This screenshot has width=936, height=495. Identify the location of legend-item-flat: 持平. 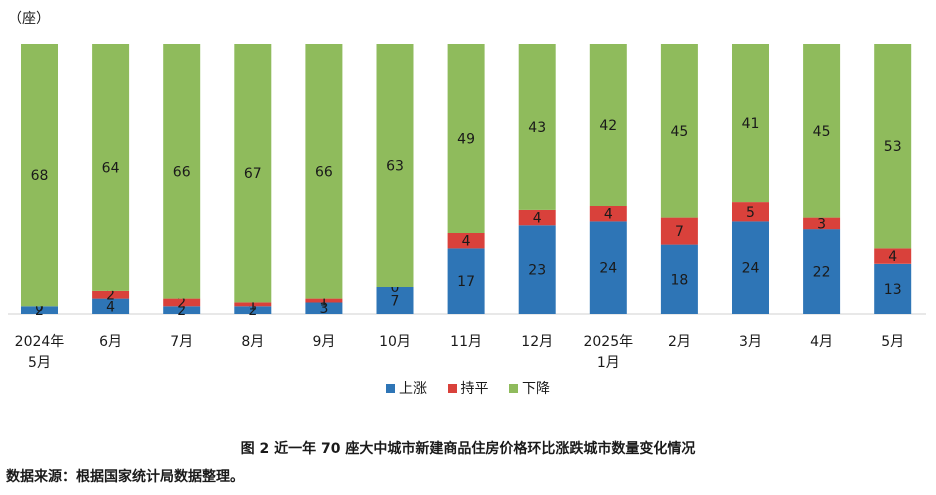
(468, 388).